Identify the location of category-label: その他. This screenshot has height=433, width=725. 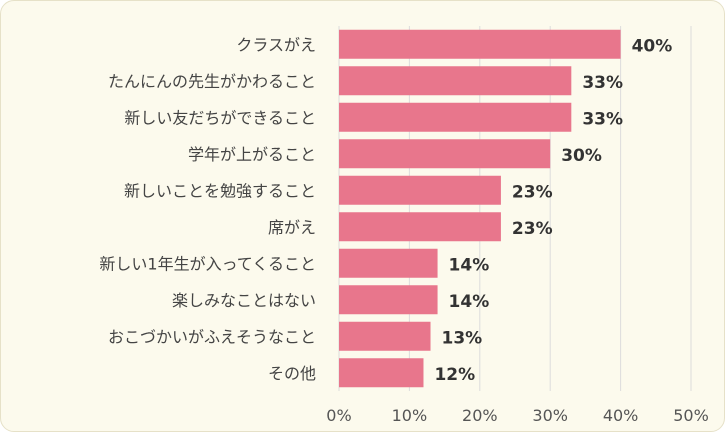
(292, 373).